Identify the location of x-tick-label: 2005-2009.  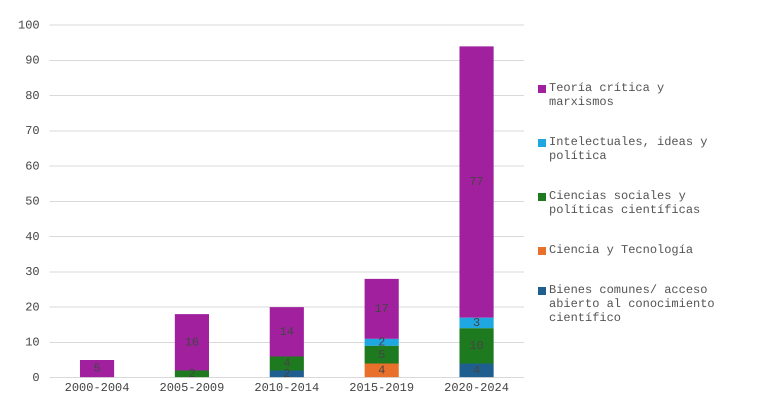
(192, 387).